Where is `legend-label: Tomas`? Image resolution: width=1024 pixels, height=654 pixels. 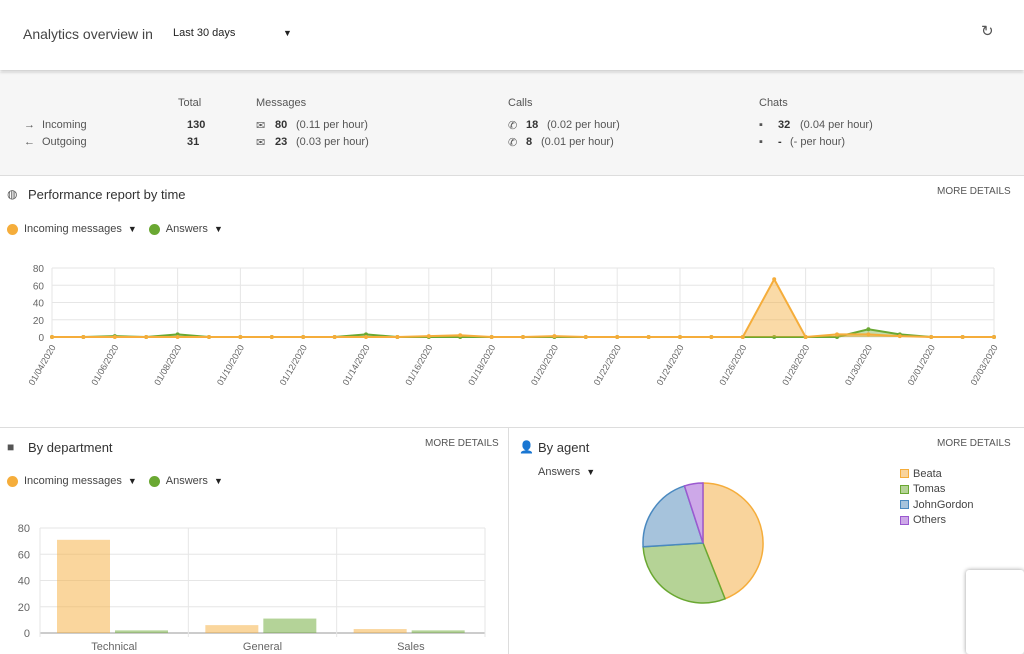 legend-label: Tomas is located at coordinates (929, 489).